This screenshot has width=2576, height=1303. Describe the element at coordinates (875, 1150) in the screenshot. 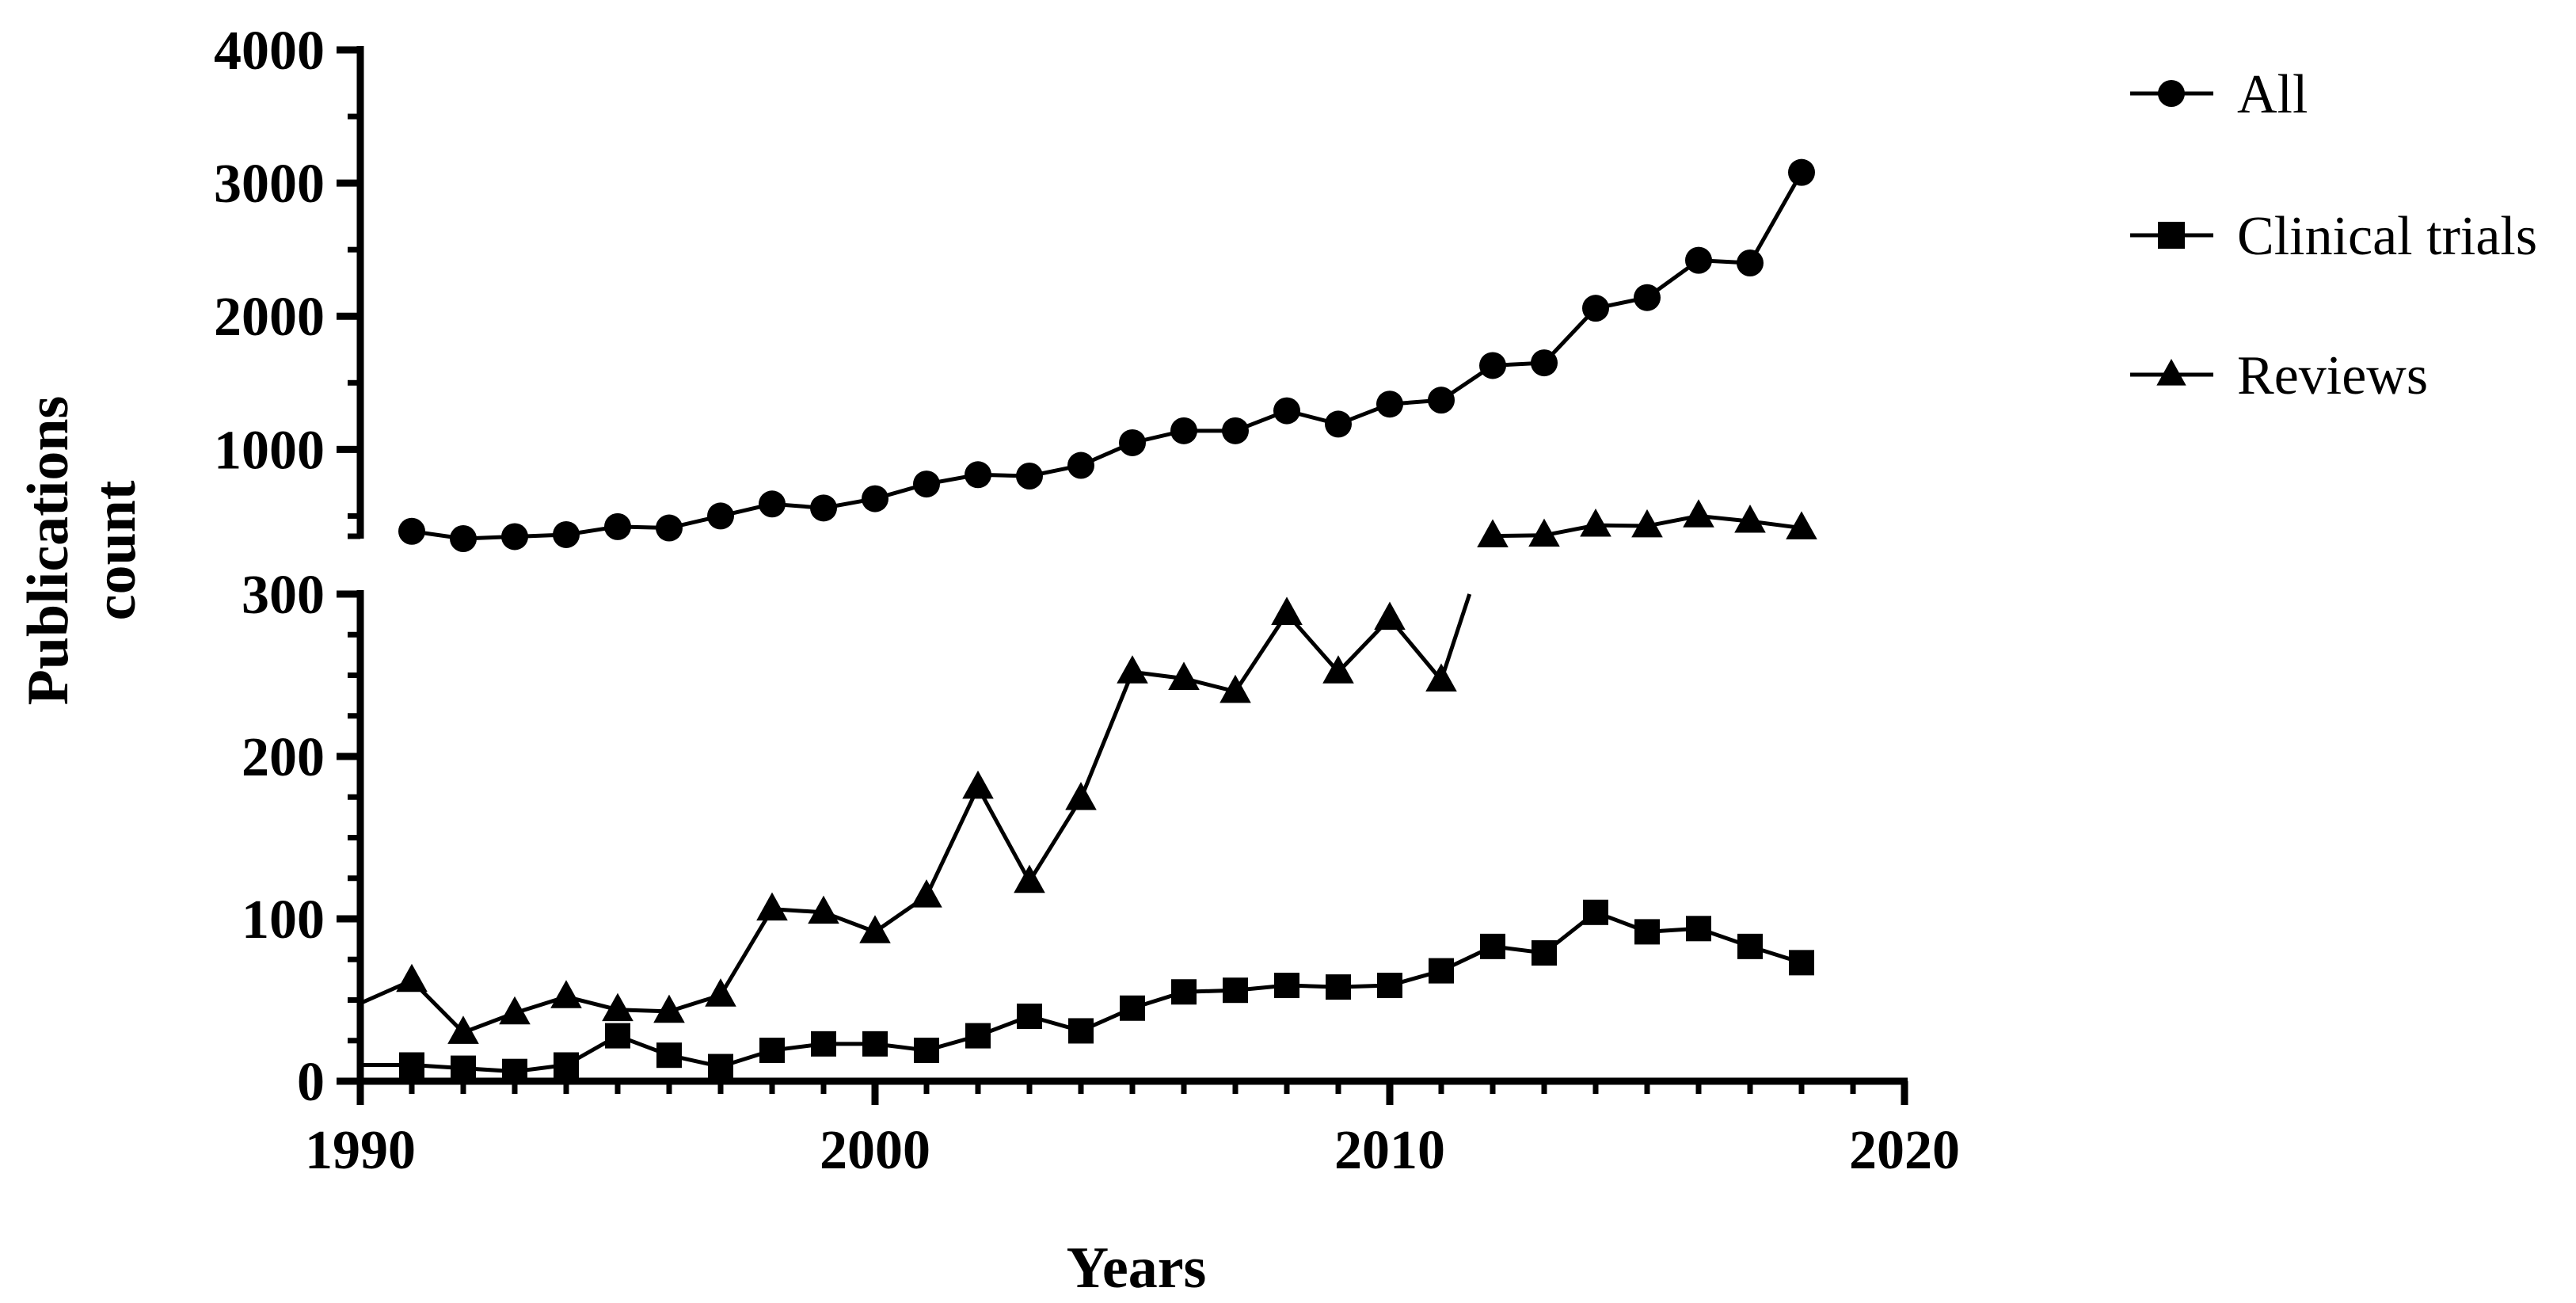

I see `x-tick-label: 2000` at that location.